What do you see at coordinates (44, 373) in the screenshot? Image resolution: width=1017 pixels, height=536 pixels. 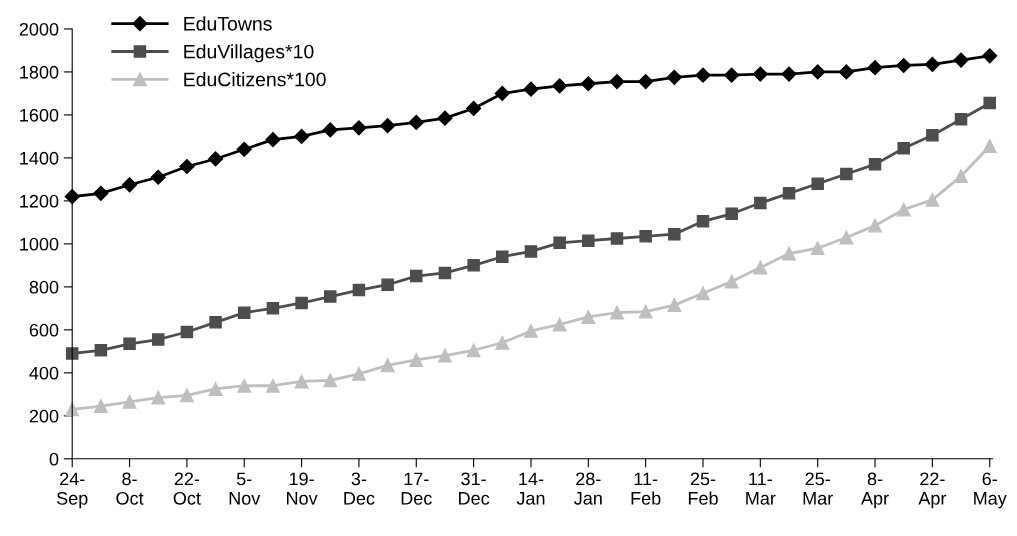 I see `y-tick-label: 400` at bounding box center [44, 373].